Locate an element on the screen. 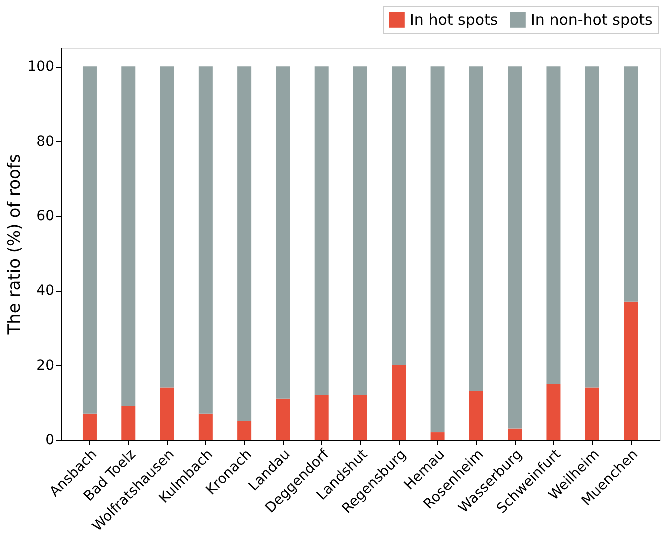  legend-label: In hot spots is located at coordinates (454, 20).